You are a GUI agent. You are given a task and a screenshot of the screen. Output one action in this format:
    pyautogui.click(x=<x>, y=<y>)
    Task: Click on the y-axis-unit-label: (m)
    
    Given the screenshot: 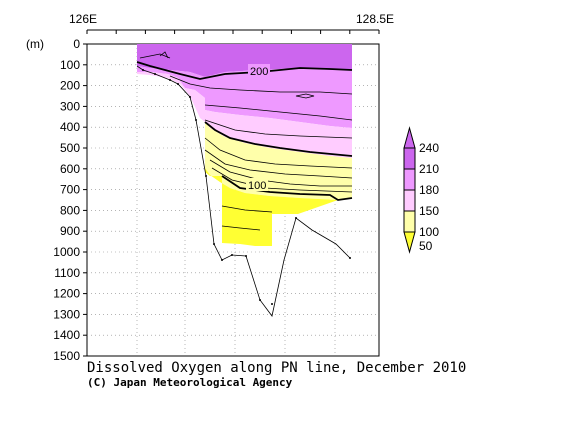 What is the action you would take?
    pyautogui.click(x=35, y=44)
    